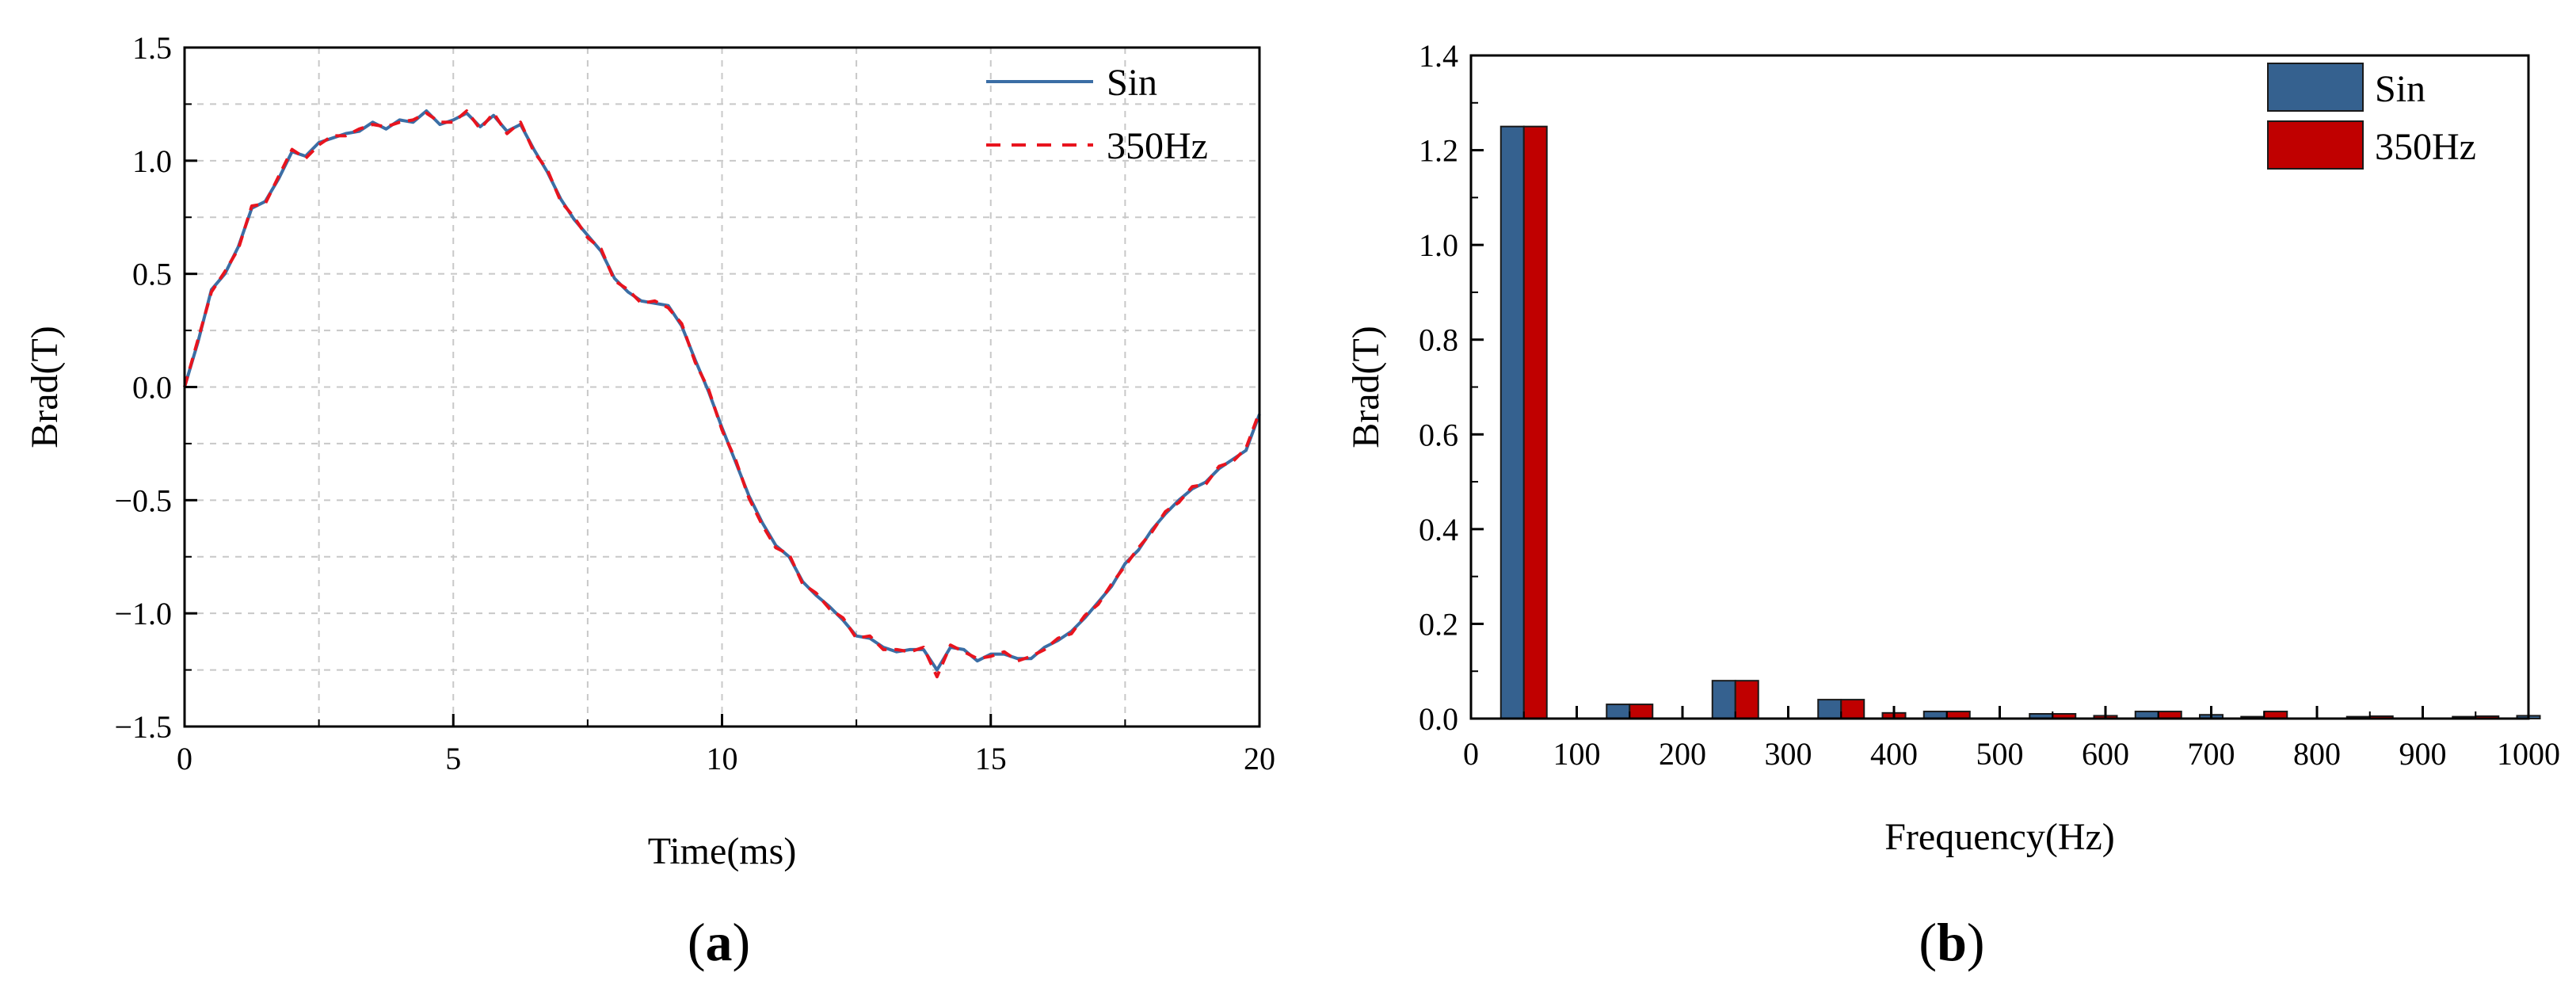 Image resolution: width=2576 pixels, height=984 pixels. Describe the element at coordinates (1438, 56) in the screenshot. I see `y-tick-label: 1.4` at that location.